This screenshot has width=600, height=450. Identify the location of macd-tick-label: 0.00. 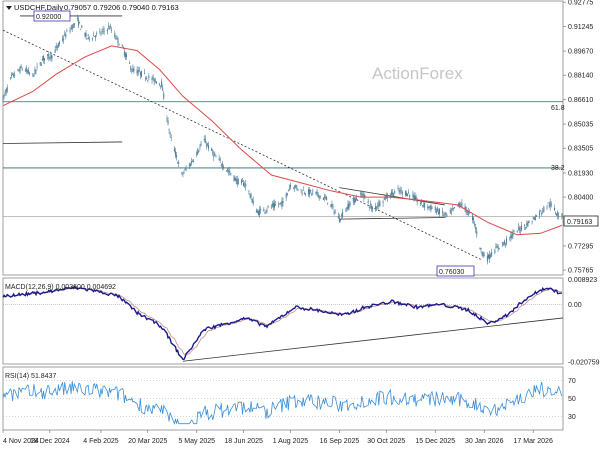
(575, 305).